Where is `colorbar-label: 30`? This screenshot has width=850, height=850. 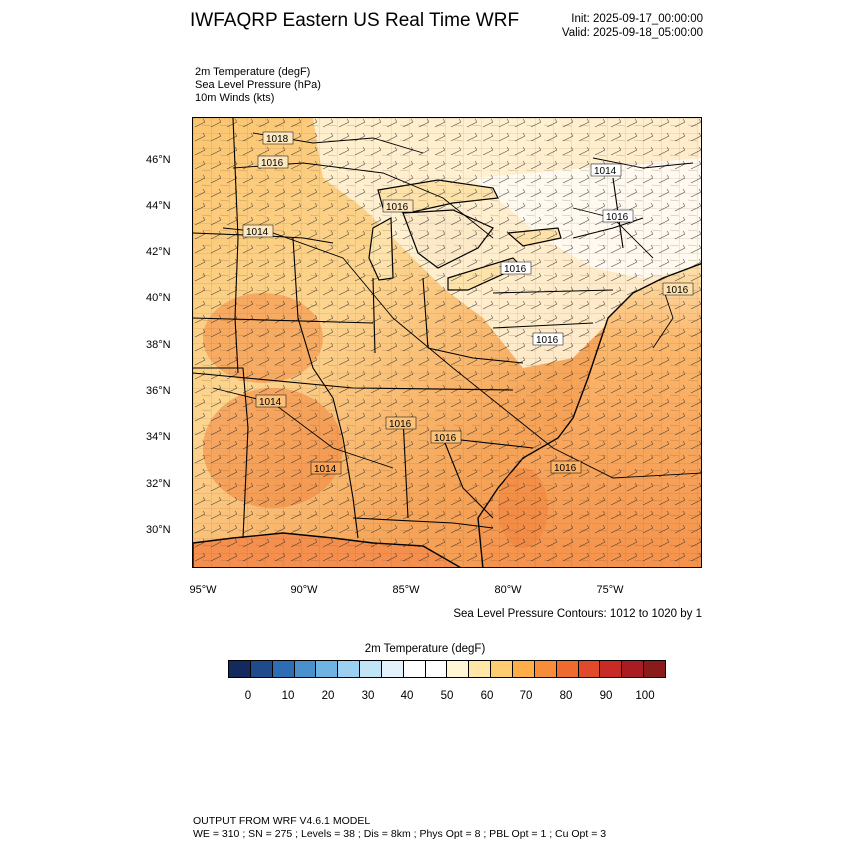
colorbar-label: 30 is located at coordinates (368, 696).